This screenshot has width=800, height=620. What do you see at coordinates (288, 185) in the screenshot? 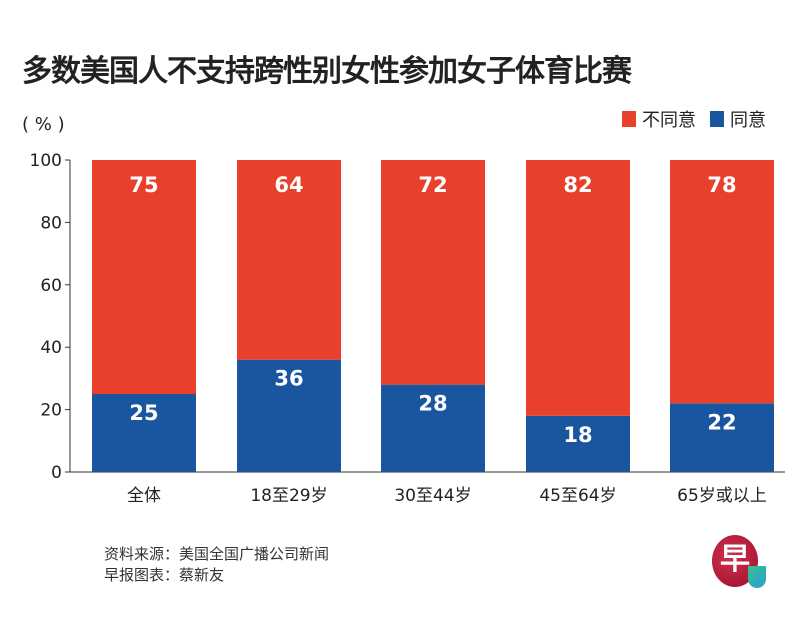
I see `data-label-disagree: 64` at bounding box center [288, 185].